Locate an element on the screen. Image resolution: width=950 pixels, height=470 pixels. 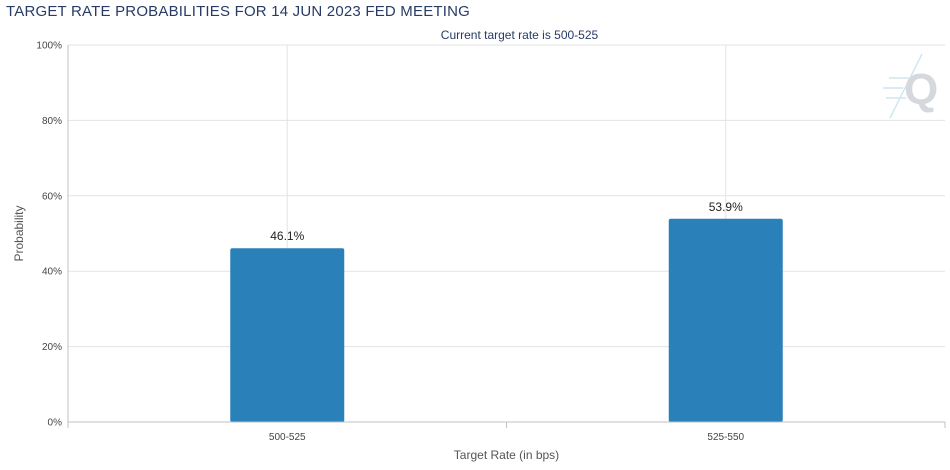
x-axis-title: Target Rate (in bps) is located at coordinates (506, 455).